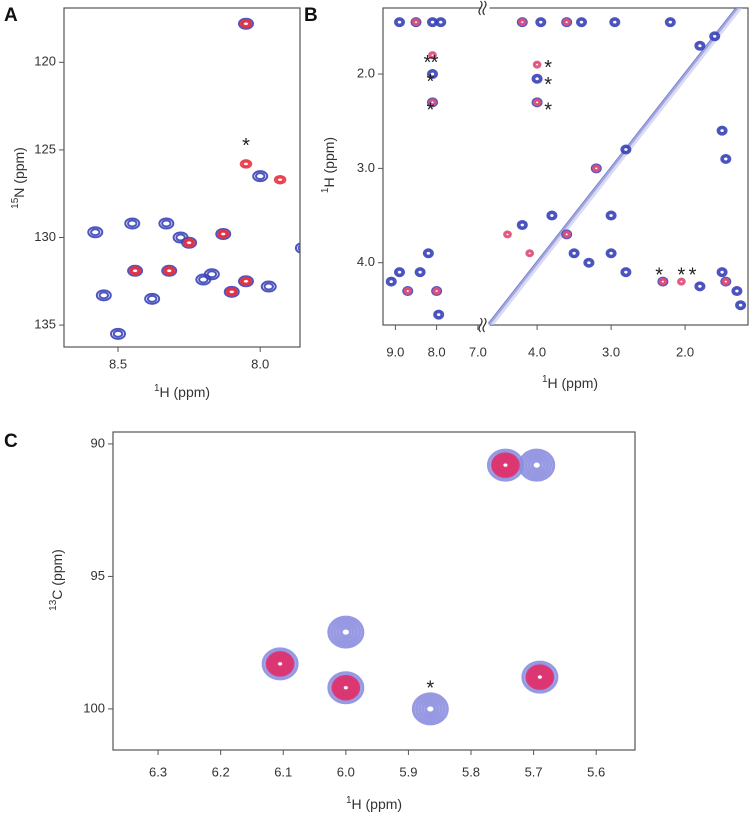 The width and height of the screenshot is (750, 822). I want to click on x-tick-label: 6.2, so click(221, 771).